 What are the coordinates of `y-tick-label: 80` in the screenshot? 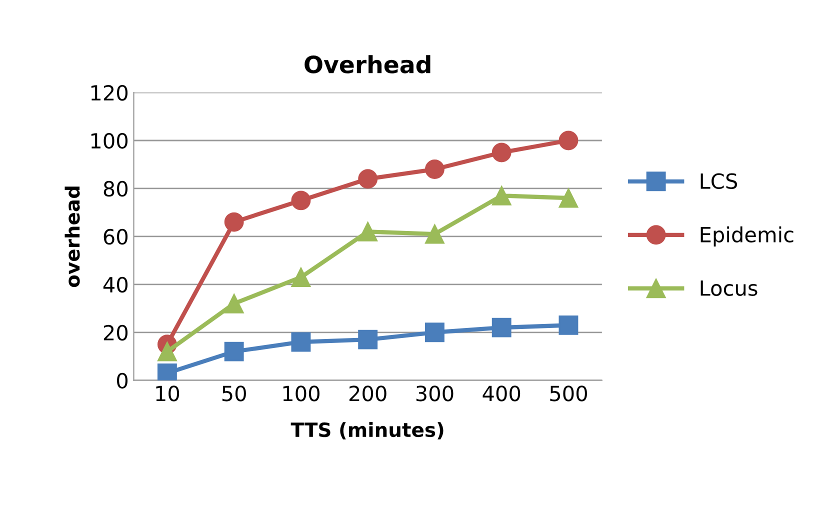 It's located at (116, 188).